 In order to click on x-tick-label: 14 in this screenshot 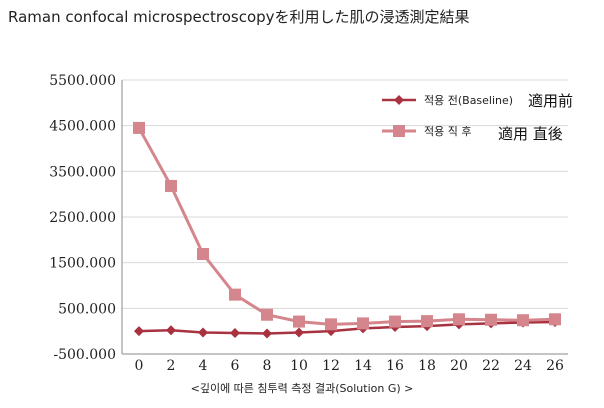, I will do `click(363, 366)`.